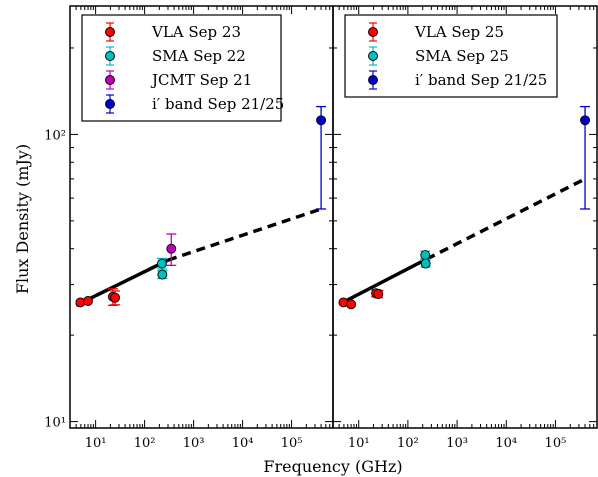  I want to click on legend-label: SMA Sep 22, so click(199, 56).